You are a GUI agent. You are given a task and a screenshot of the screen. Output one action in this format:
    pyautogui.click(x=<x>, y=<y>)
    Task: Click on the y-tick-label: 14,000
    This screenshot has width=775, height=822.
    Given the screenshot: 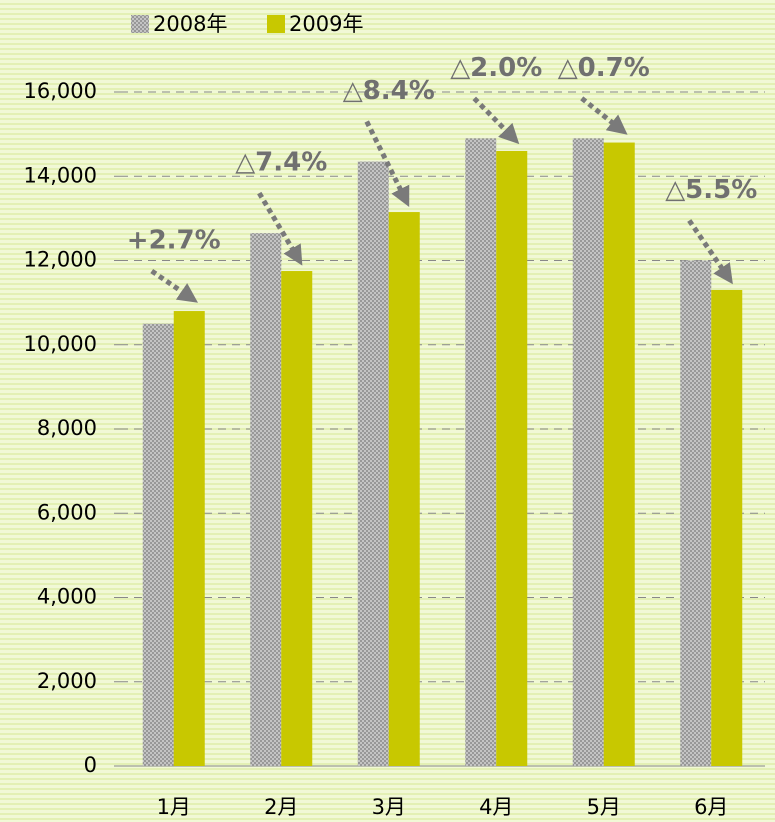 What is the action you would take?
    pyautogui.click(x=60, y=175)
    